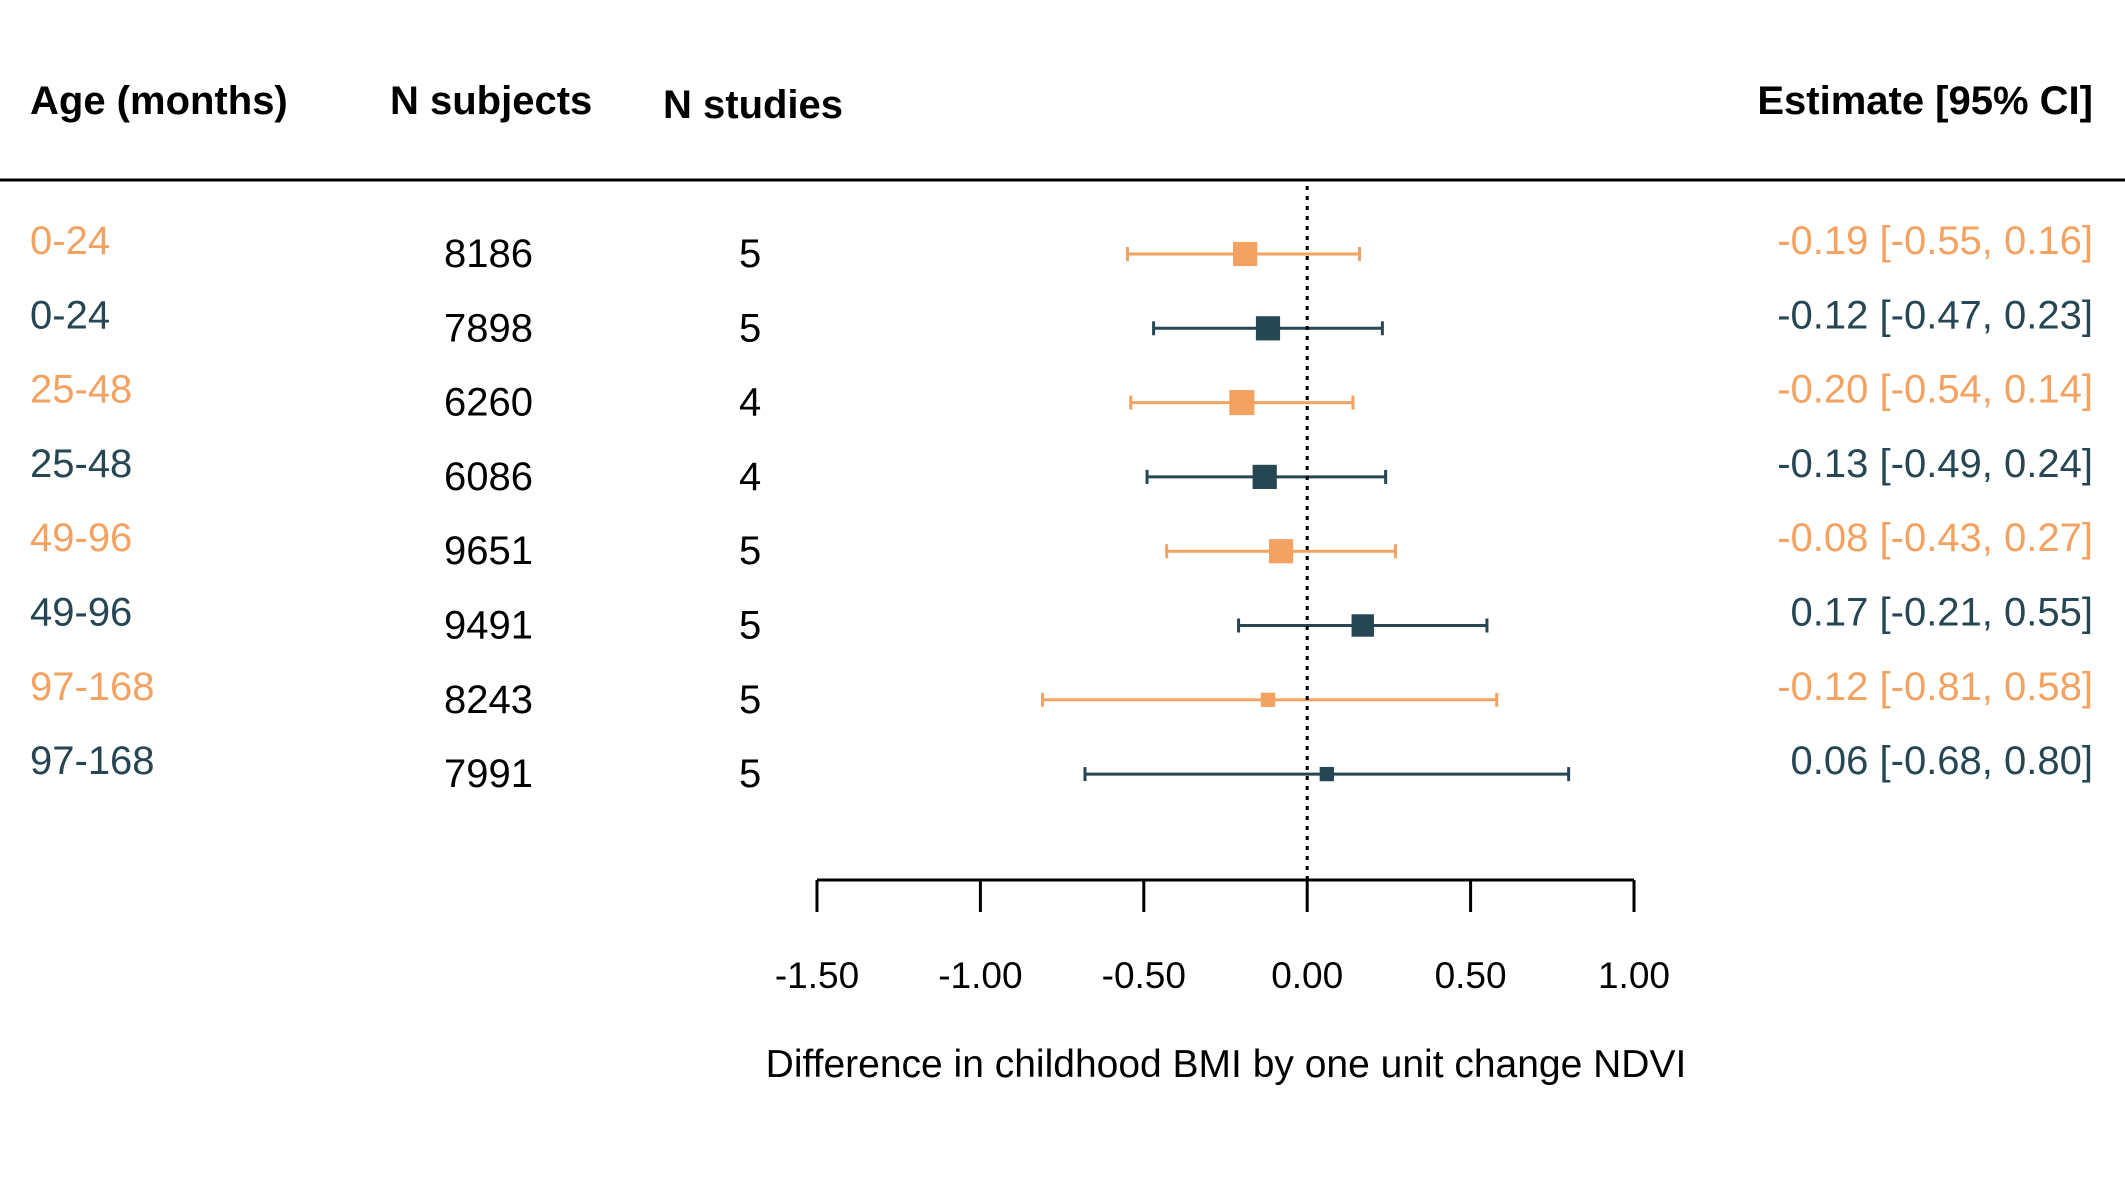 Image resolution: width=2125 pixels, height=1181 pixels. Describe the element at coordinates (980, 975) in the screenshot. I see `x-tick-label-1: -1.00` at that location.